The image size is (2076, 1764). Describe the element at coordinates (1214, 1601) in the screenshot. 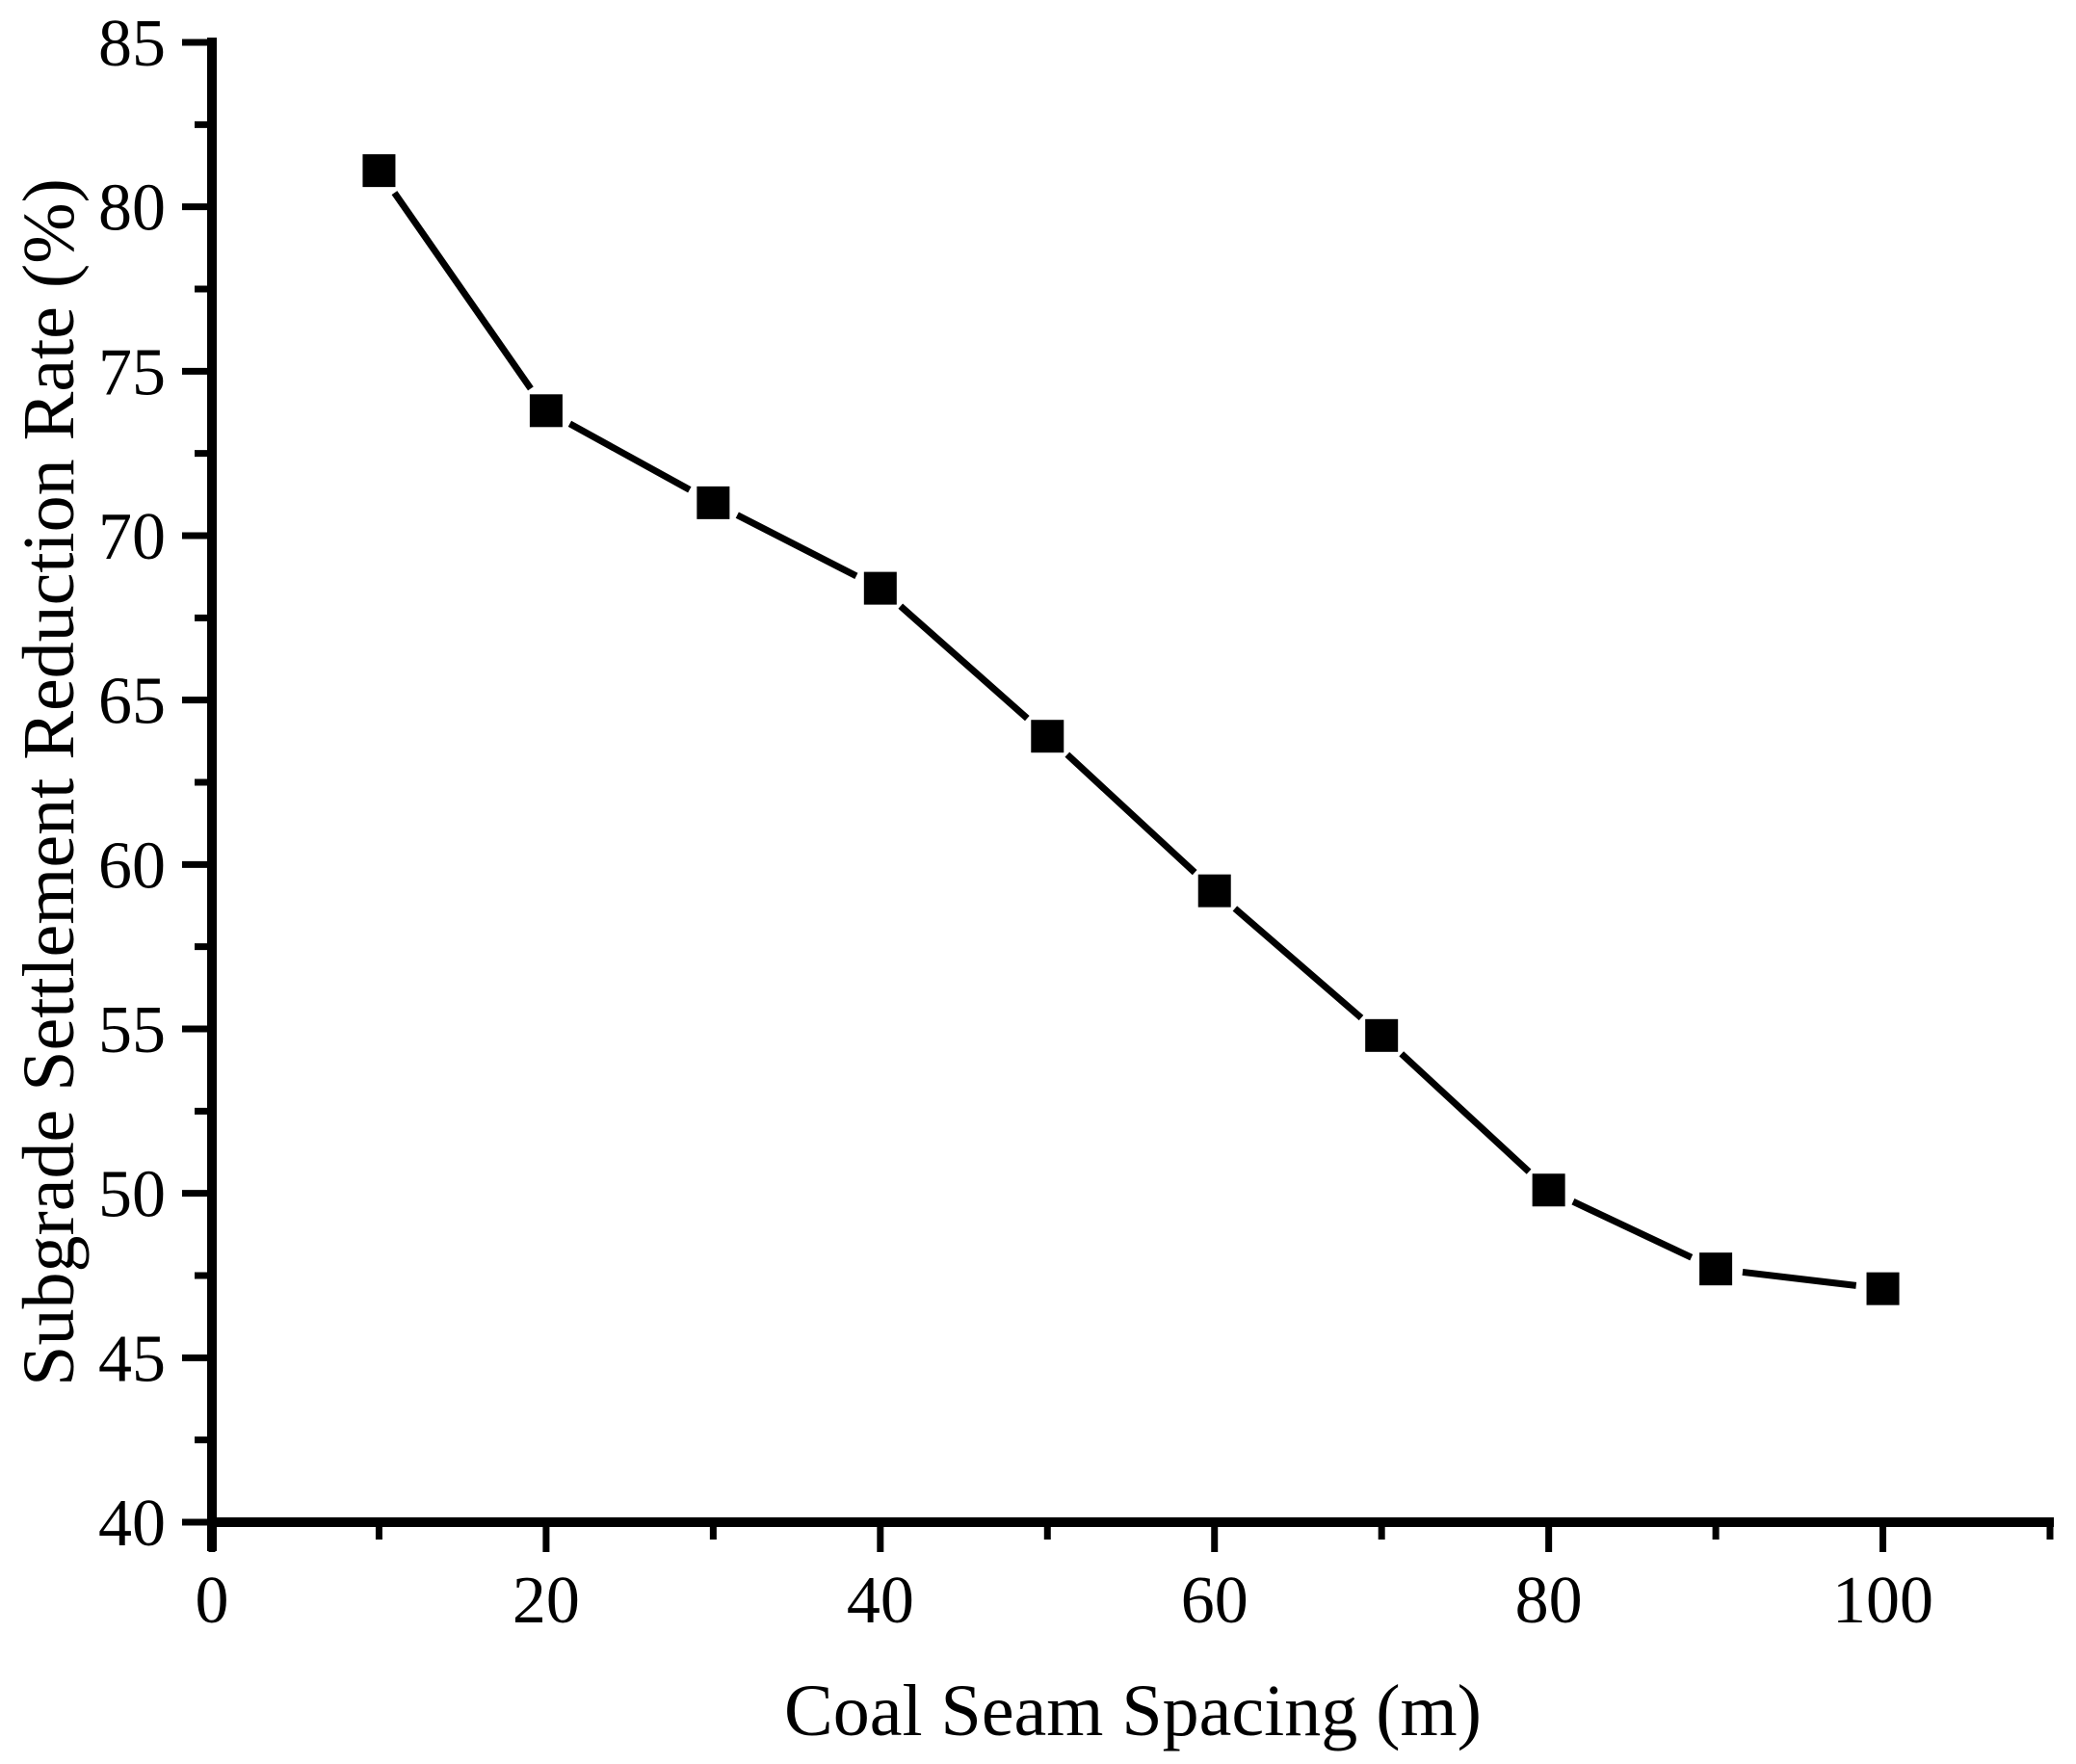

I see `x-tick-label: 60` at that location.